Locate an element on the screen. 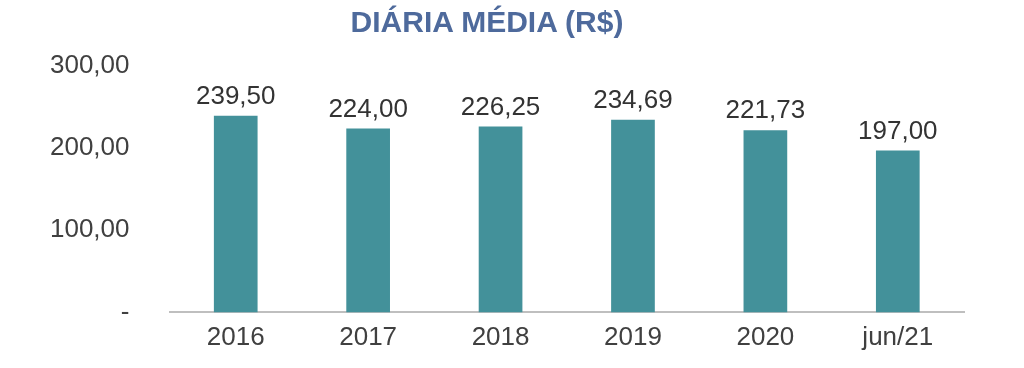  x-tick-label: 2018 is located at coordinates (500, 336).